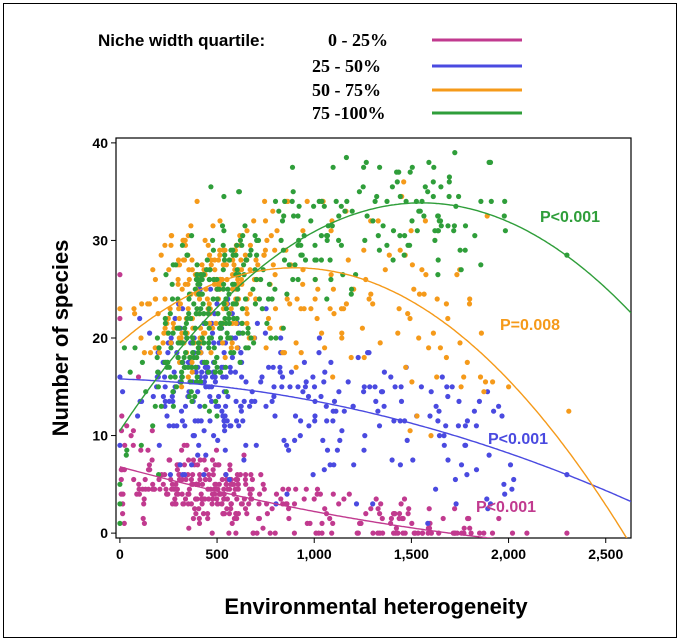 This screenshot has height=643, width=682. Describe the element at coordinates (349, 113) in the screenshot. I see `legend-label-4: 75 -100%` at that location.